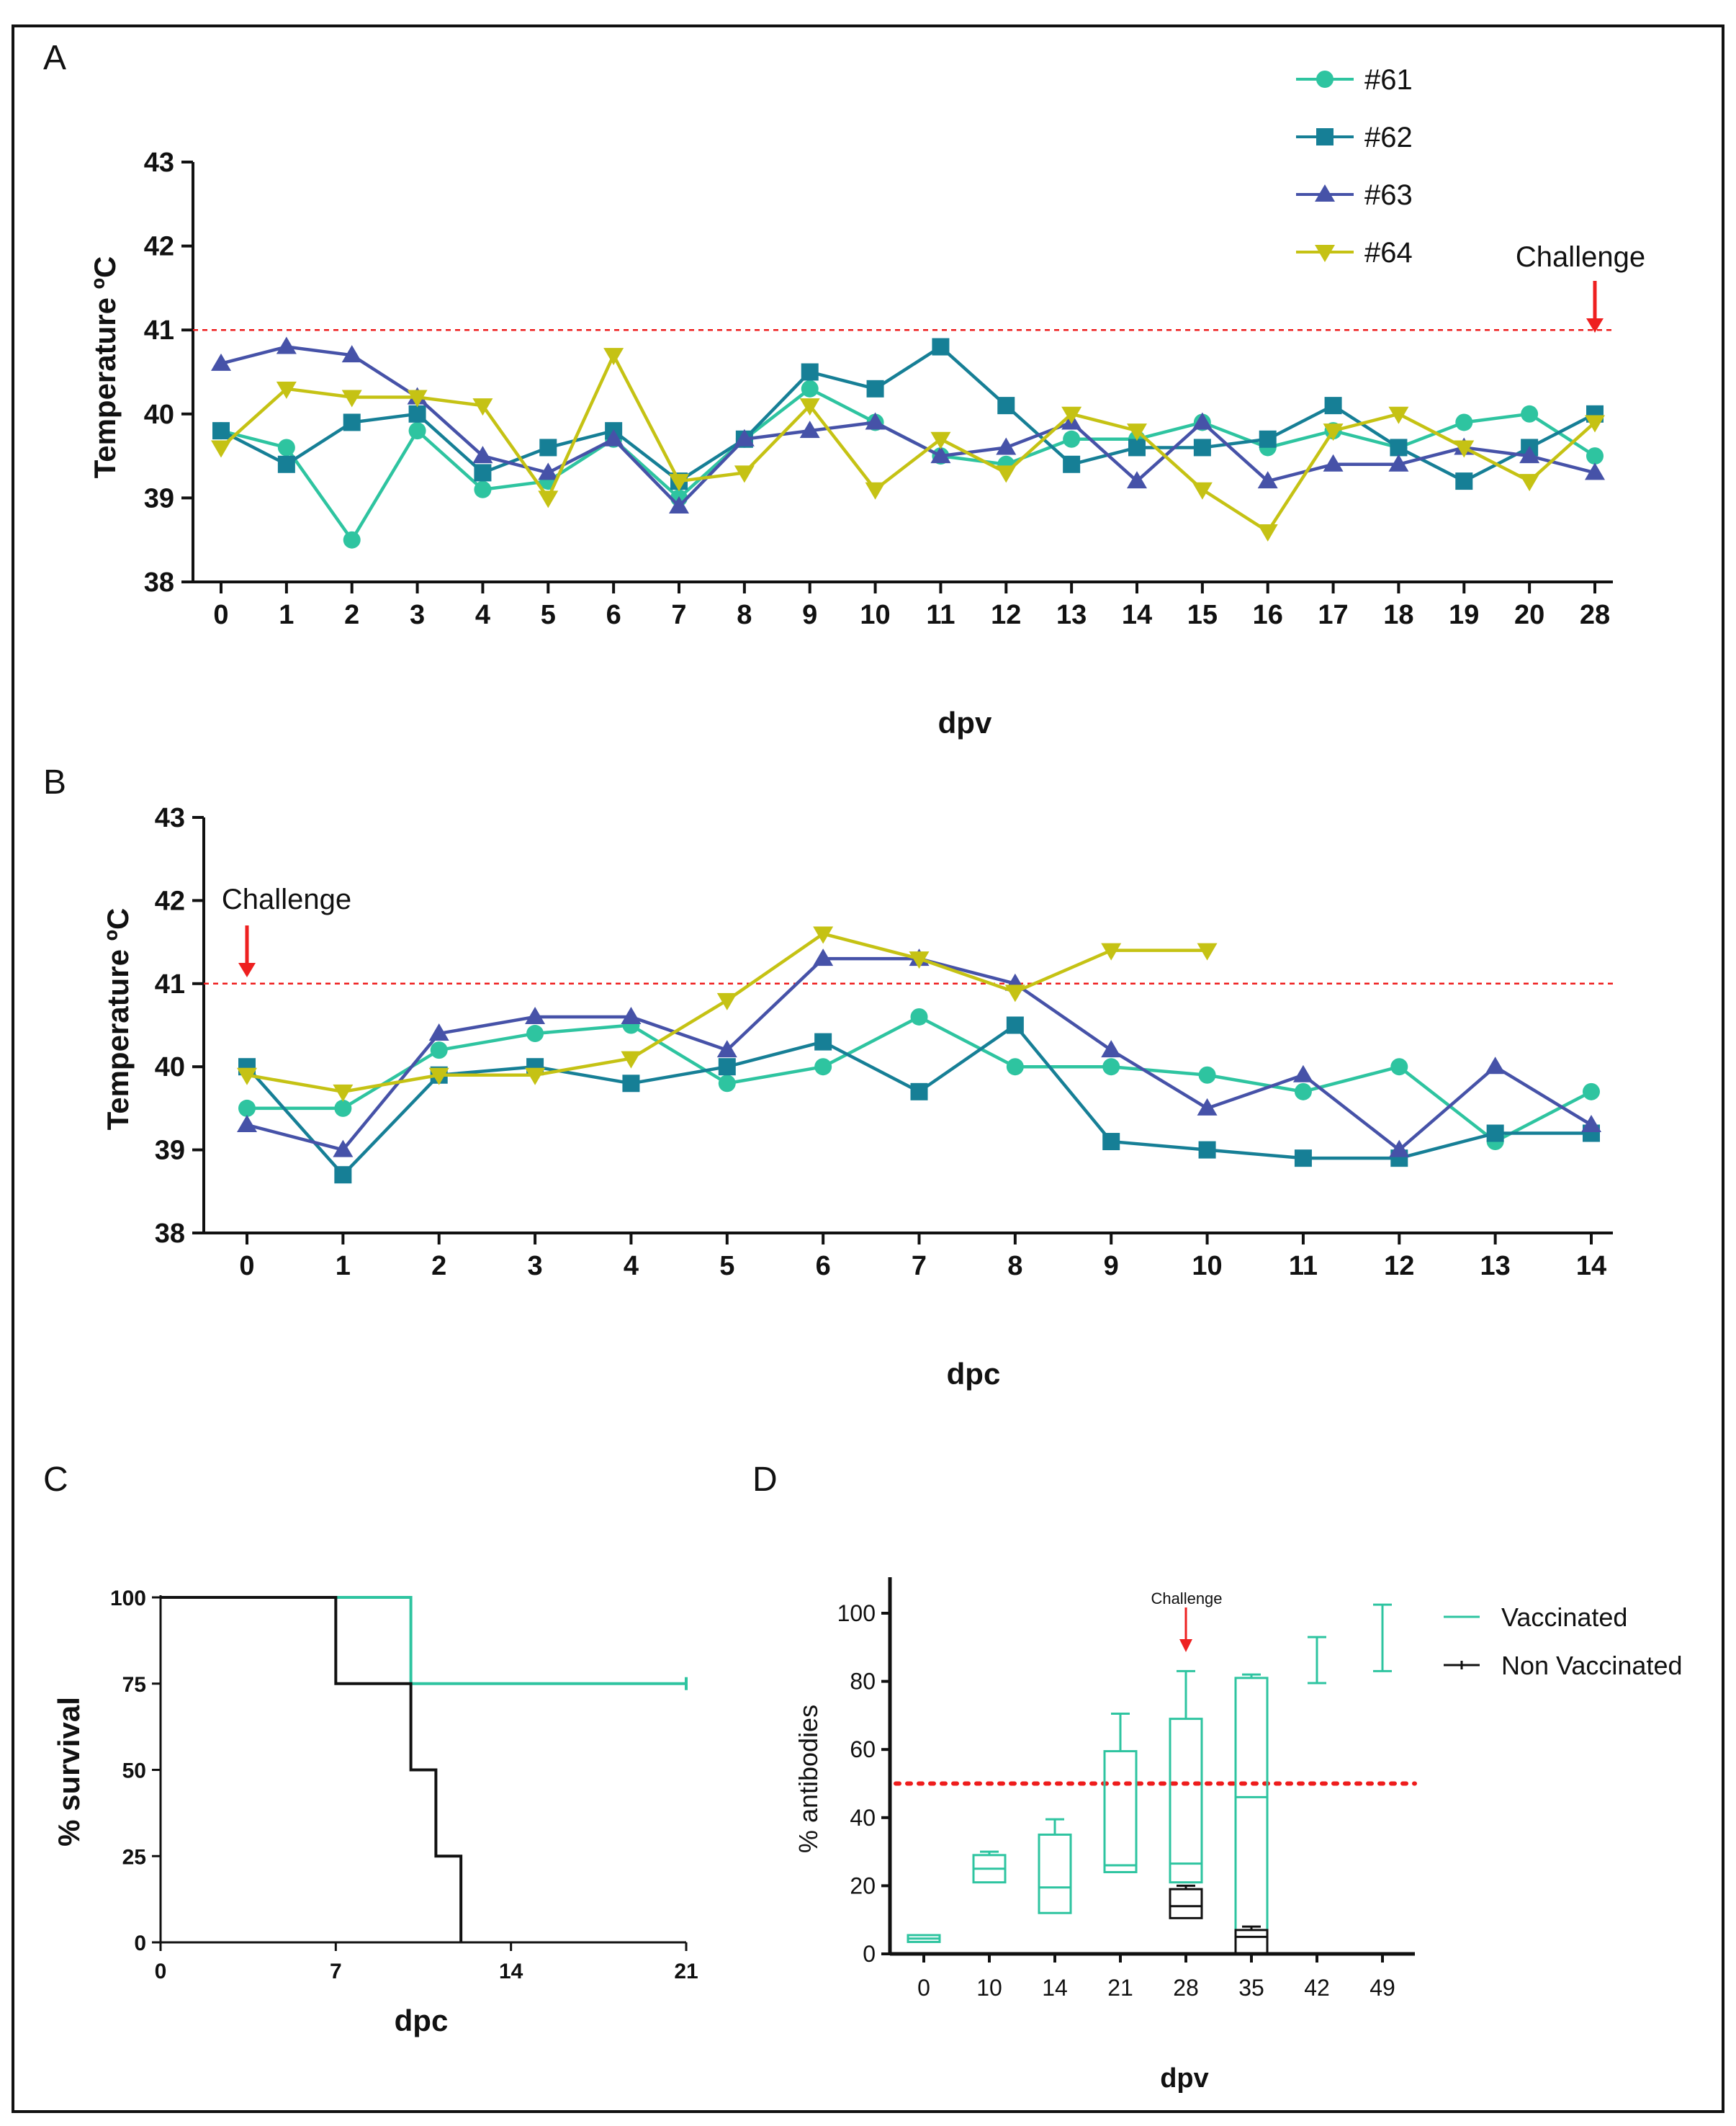 Image resolution: width=1736 pixels, height=2126 pixels. What do you see at coordinates (159, 498) in the screenshot?
I see `panel-a-ytick-label: 39` at bounding box center [159, 498].